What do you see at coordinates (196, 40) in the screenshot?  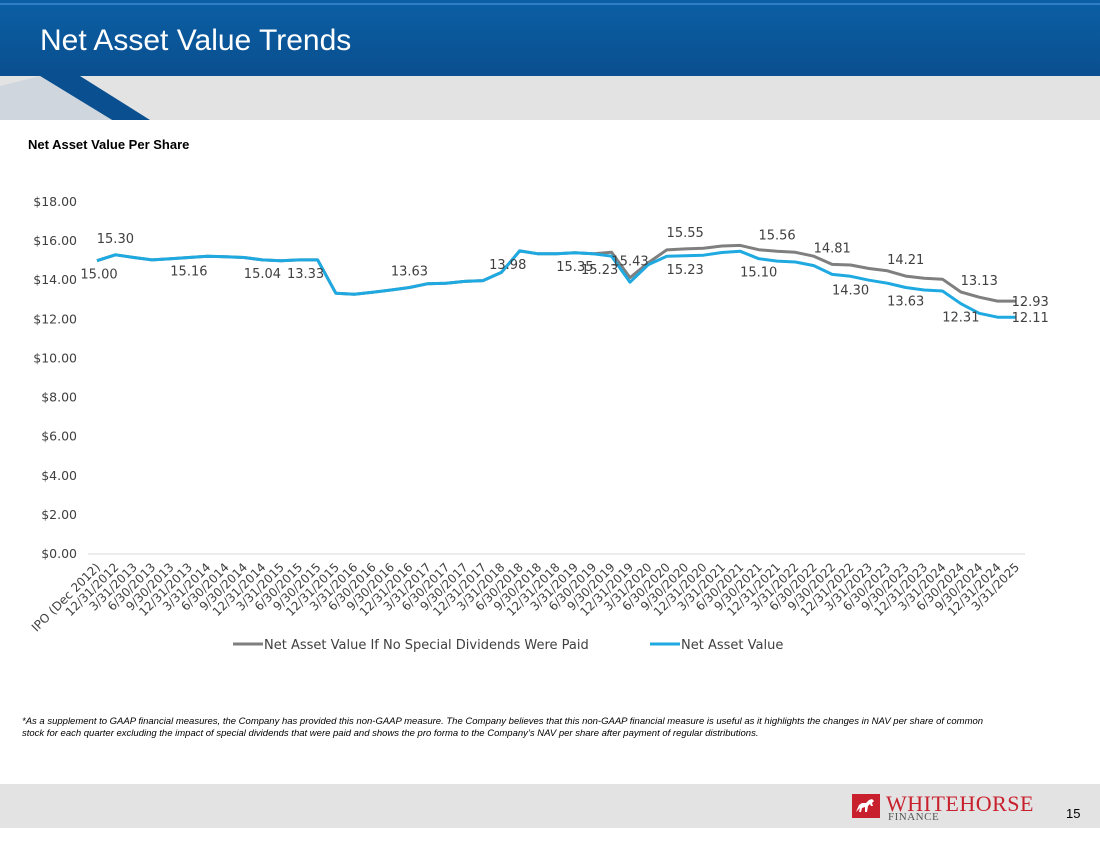 I see `page-title: Net Asset Value Trends` at bounding box center [196, 40].